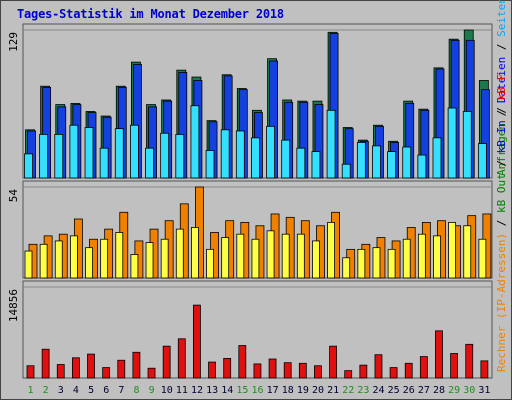 This screenshot has width=512, height=400. What do you see at coordinates (454, 390) in the screenshot?
I see `x-tick-label-29: 29` at bounding box center [454, 390].